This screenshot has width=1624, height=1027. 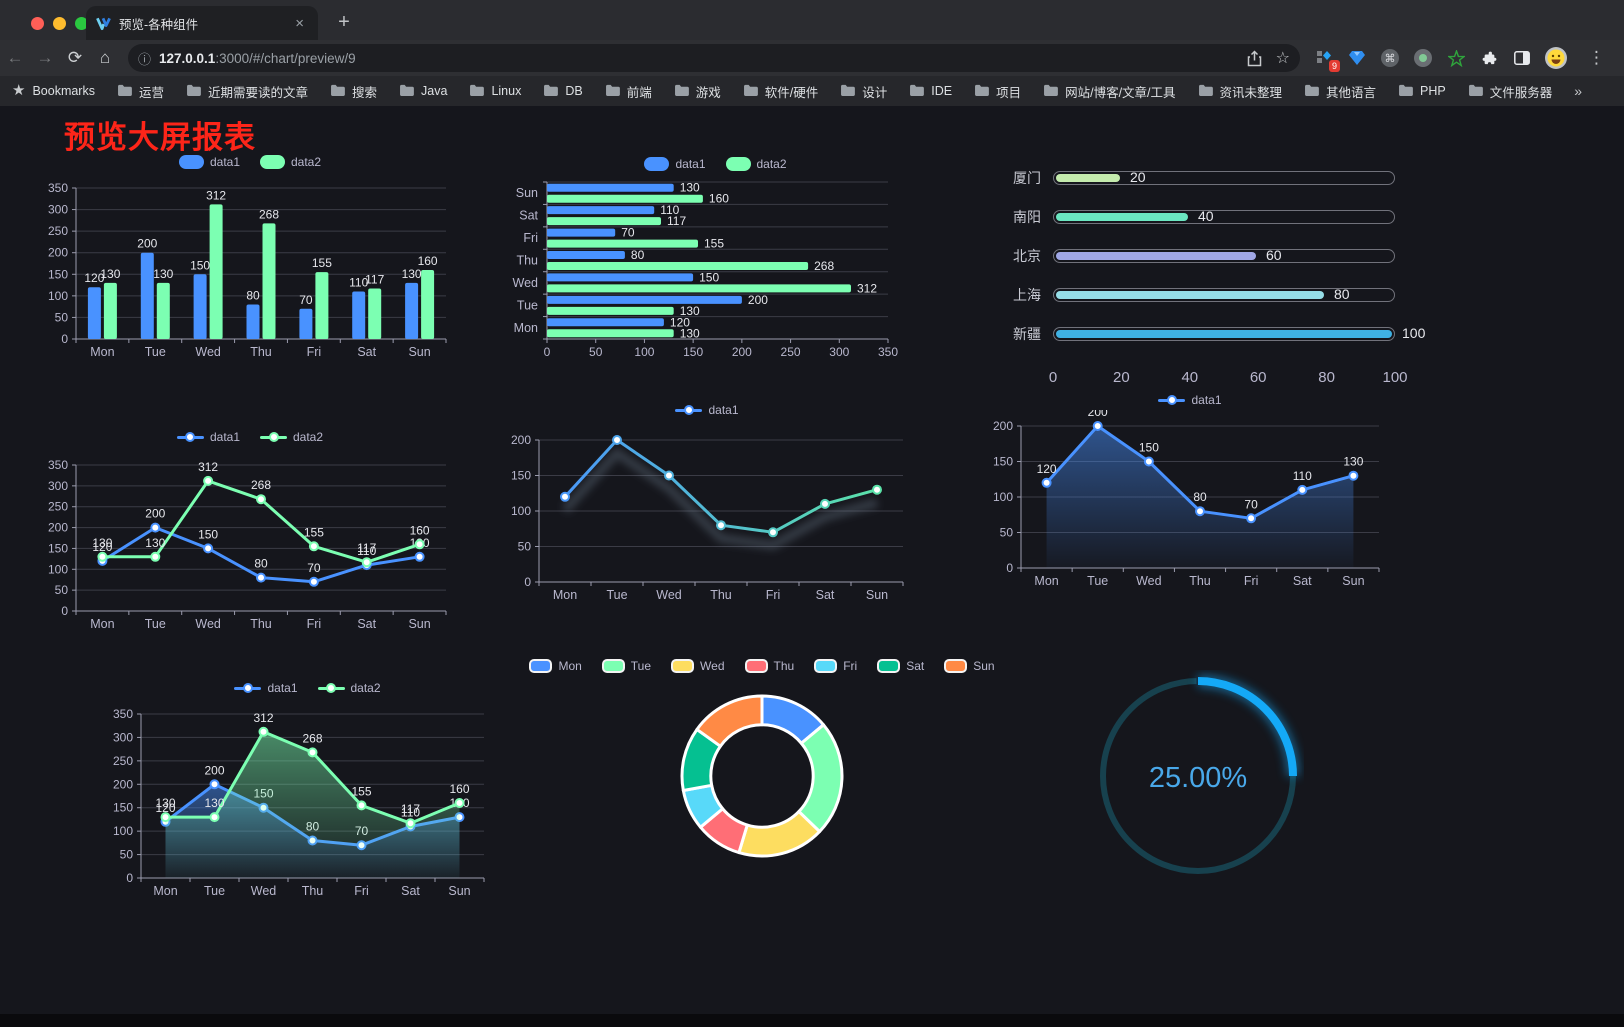 What do you see at coordinates (714, 58) in the screenshot?
I see `url-bar: ⓘ 127.0.0.1 :3000/#/chart/preview/9 ☆` at bounding box center [714, 58].